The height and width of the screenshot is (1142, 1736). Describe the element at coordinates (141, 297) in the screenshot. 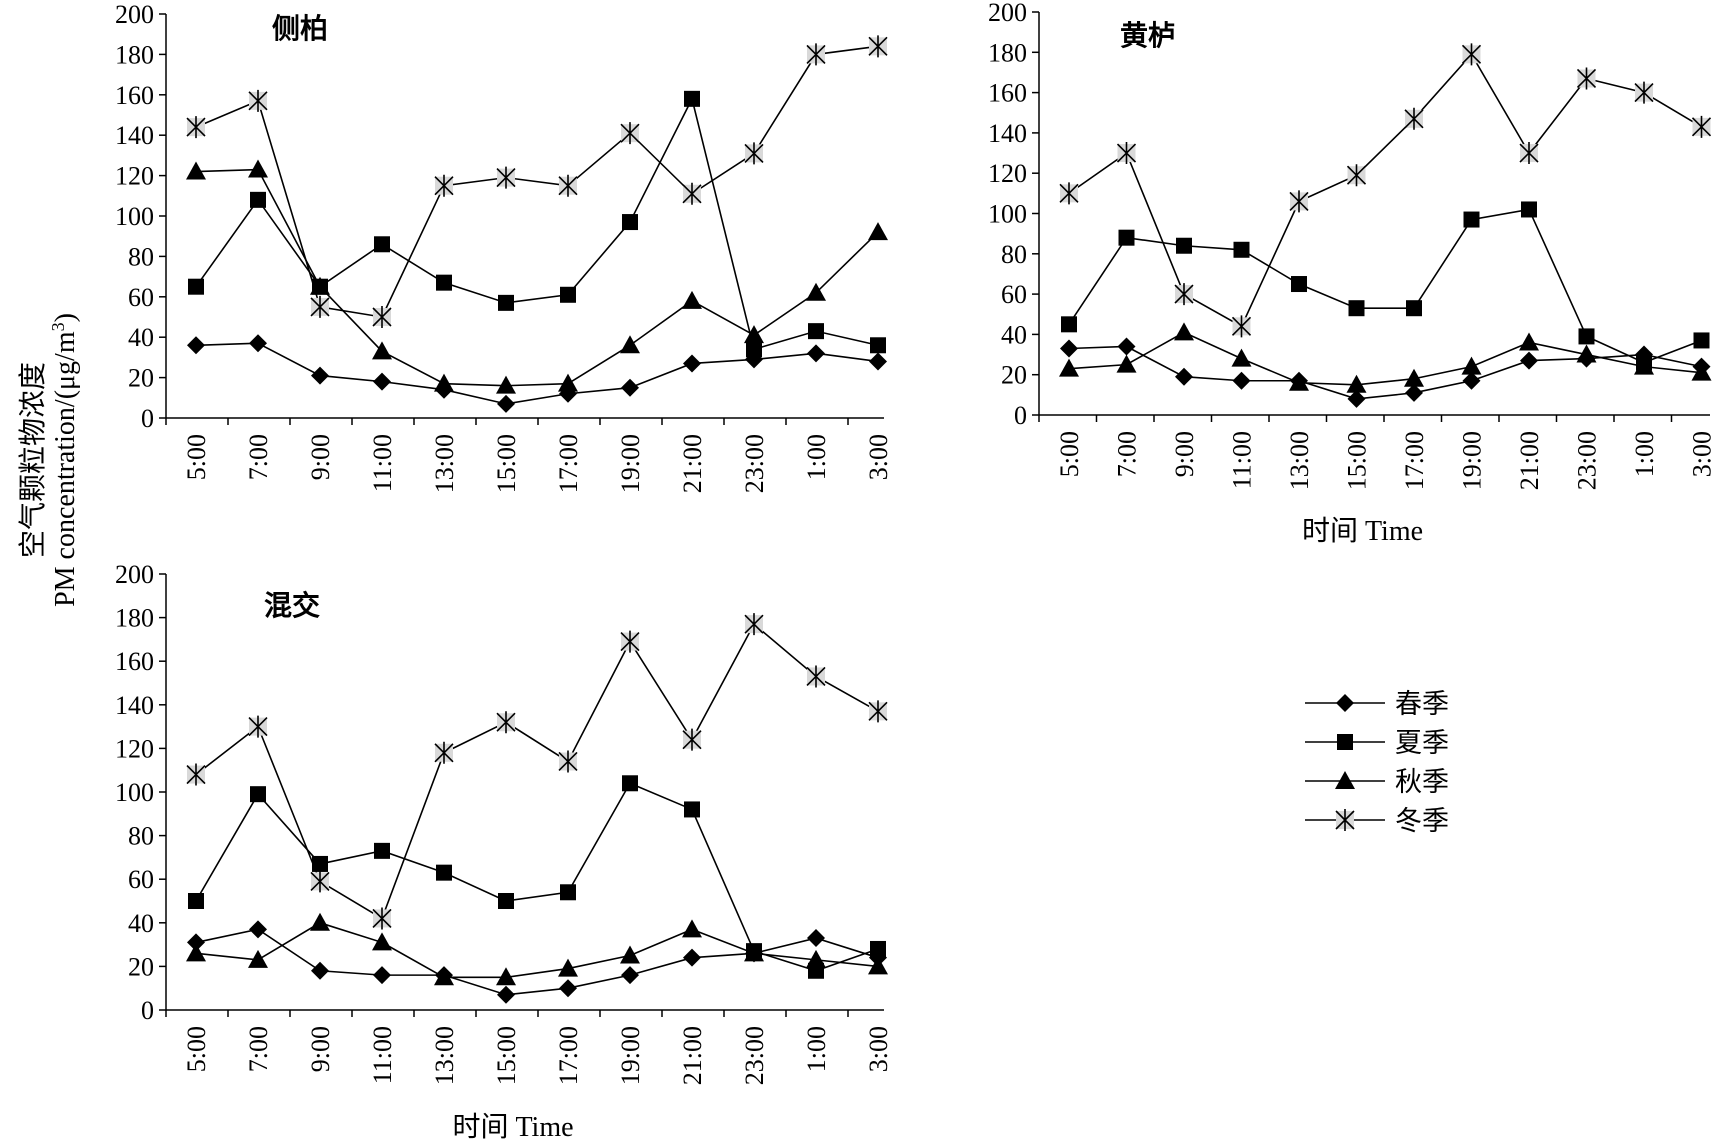

I see `y-tick-label: 60` at that location.